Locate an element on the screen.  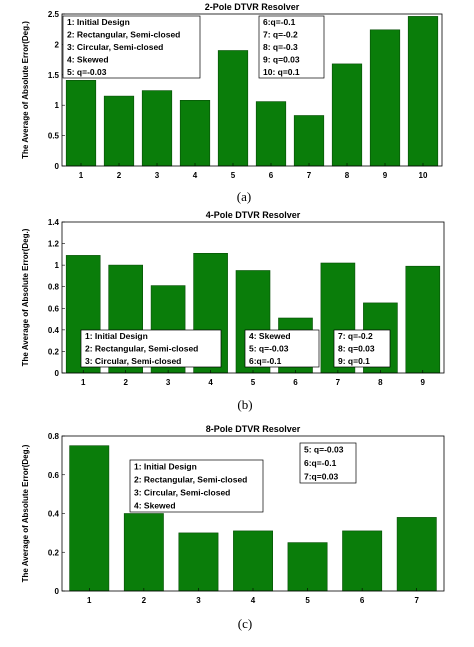
x-tick-label: 8 is located at coordinates (380, 382).